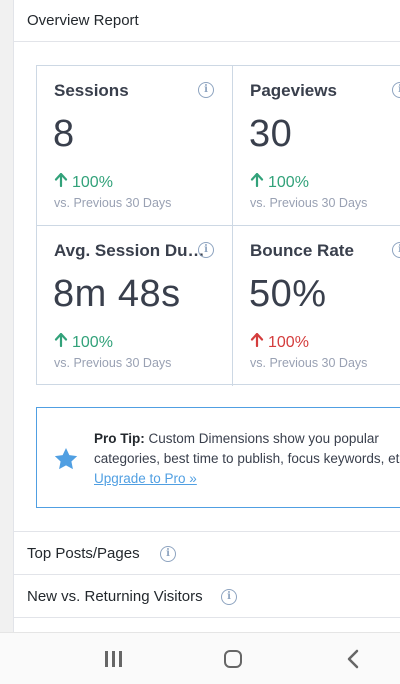  What do you see at coordinates (316, 146) in the screenshot?
I see `stat-pageviews: Pageviews i 30 100% vs. Previous 30 Days` at bounding box center [316, 146].